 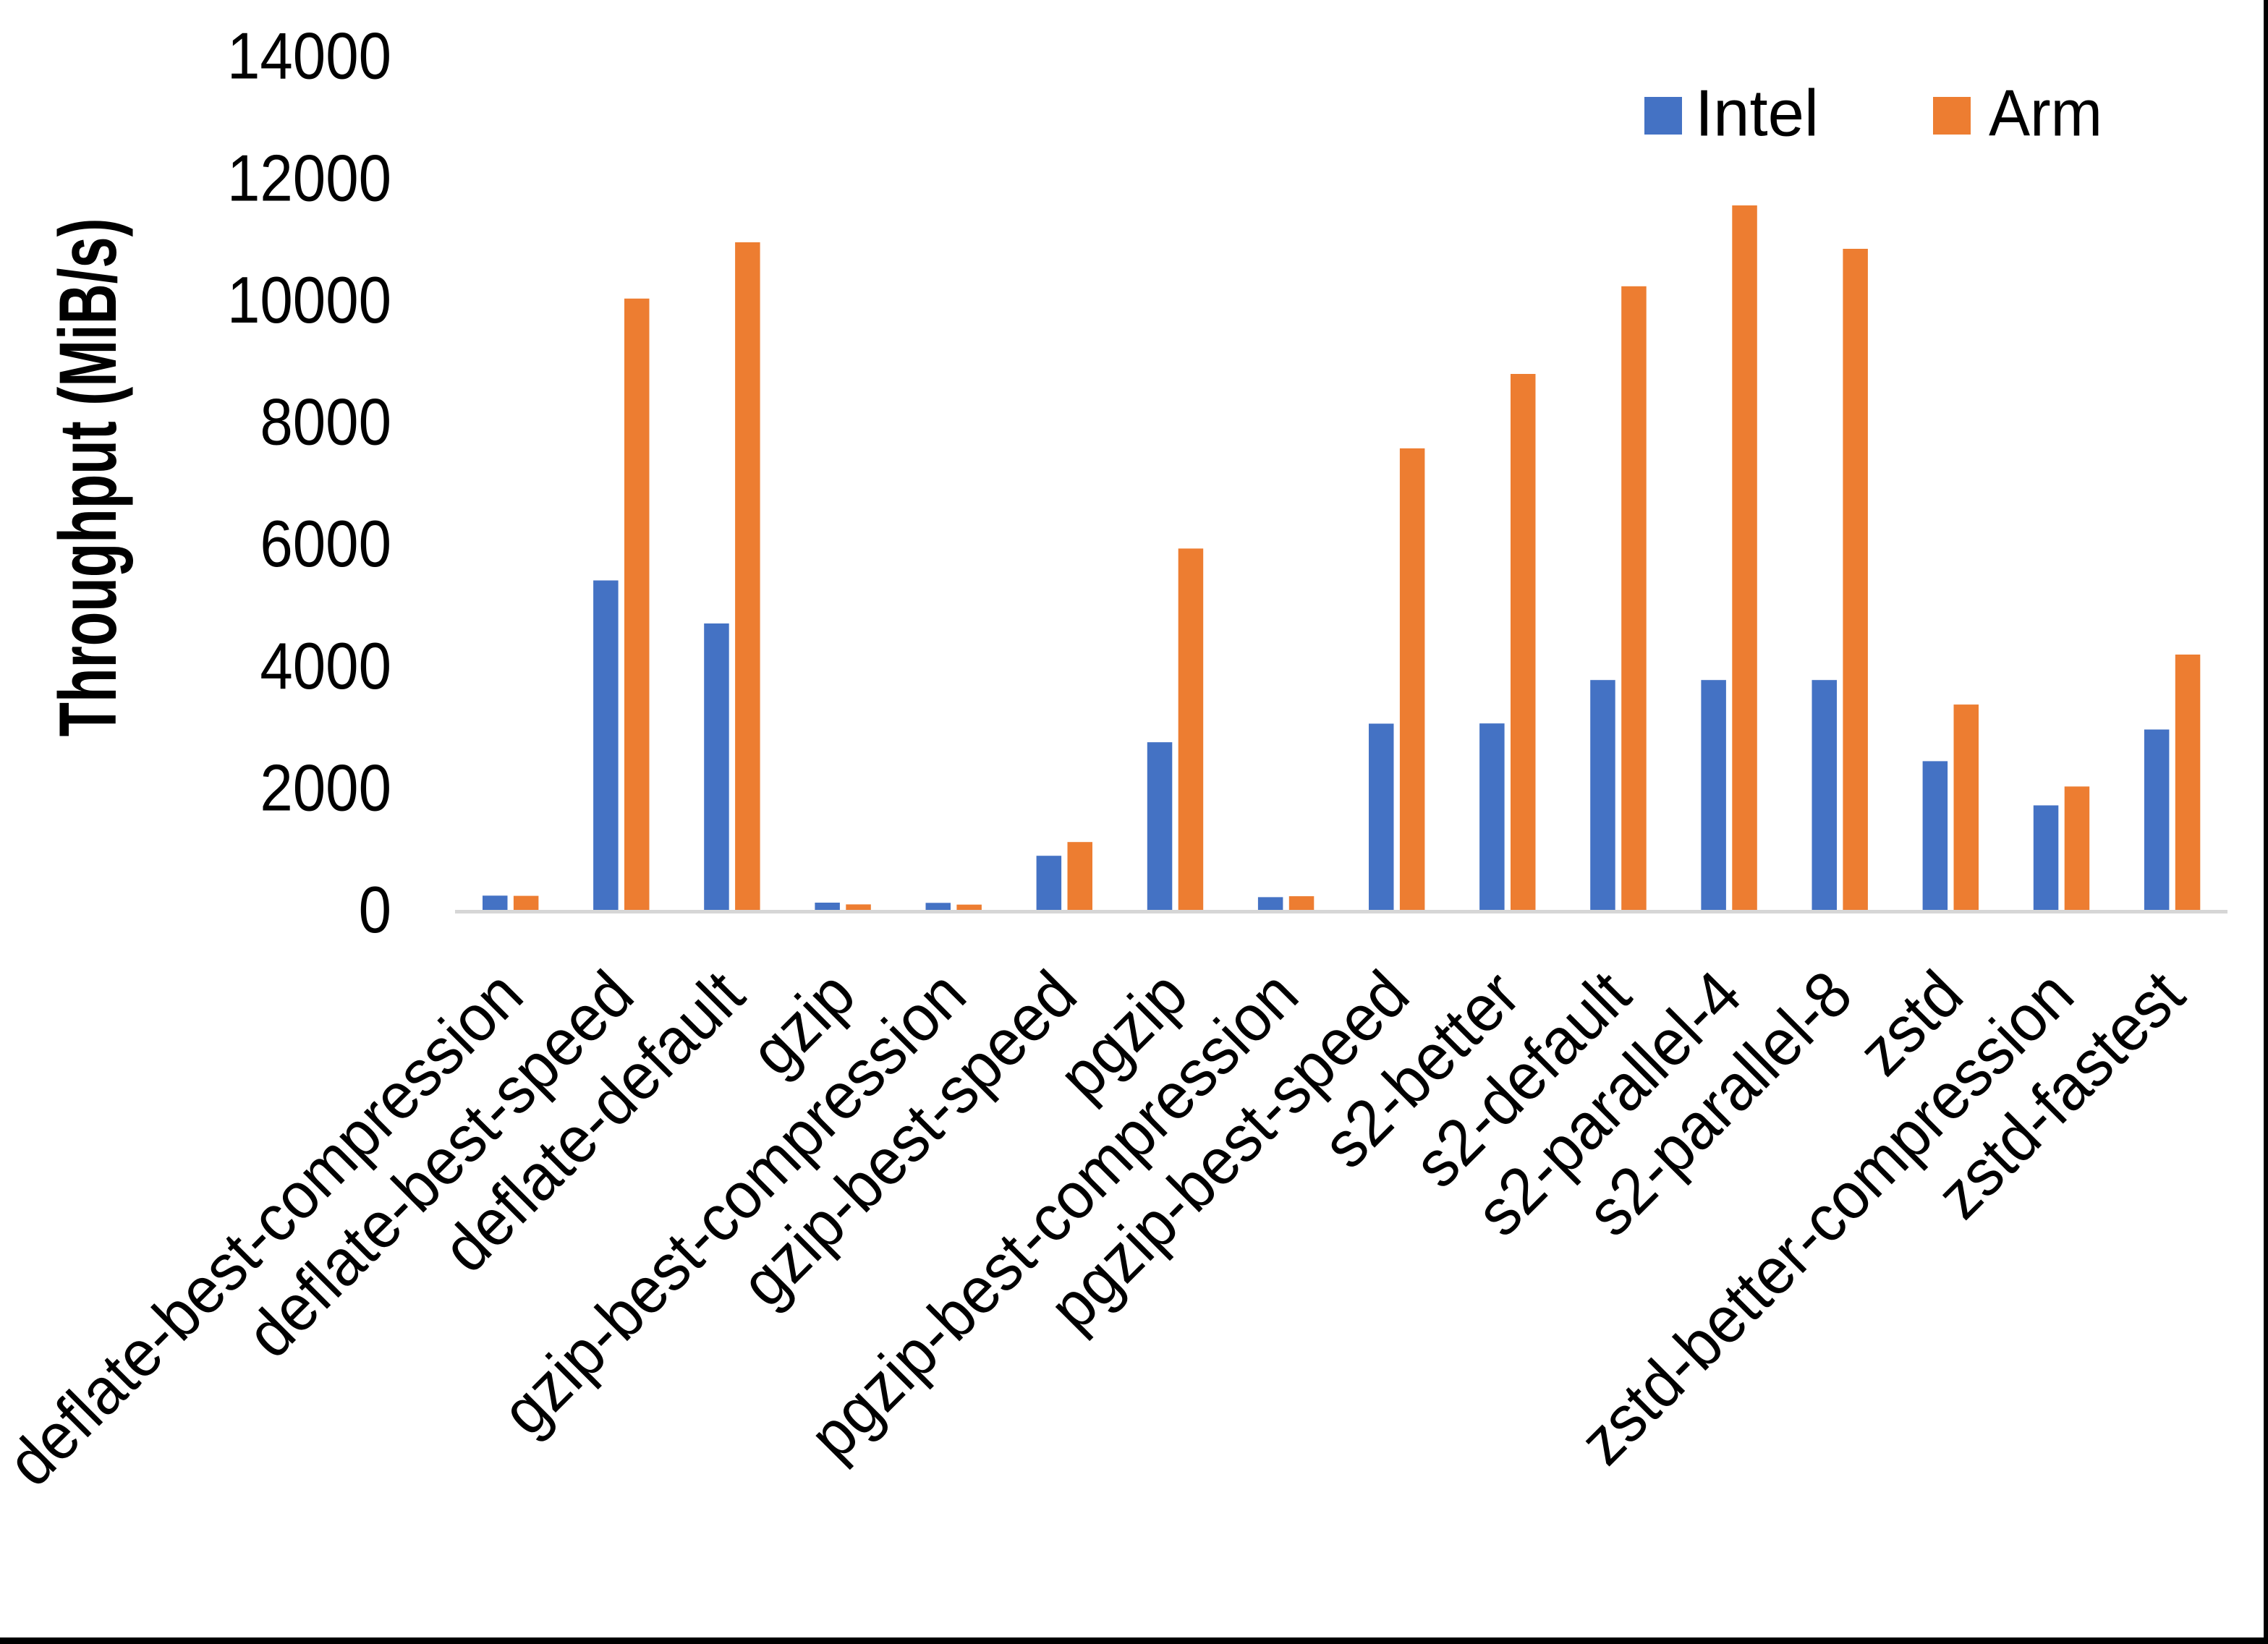 What do you see at coordinates (309, 178) in the screenshot?
I see `svg-text: 12000` at bounding box center [309, 178].